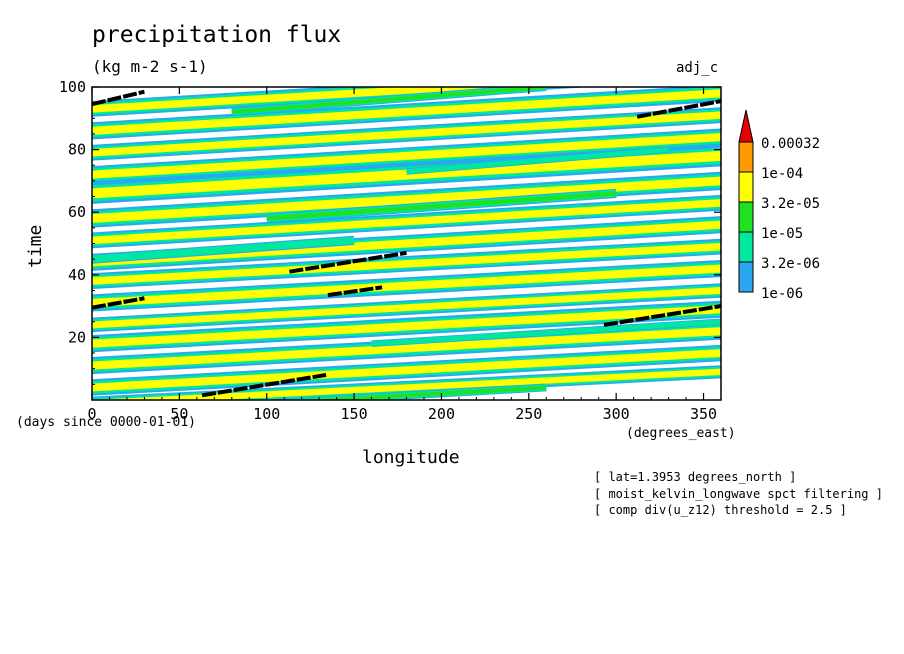 Image resolution: width=904 pixels, height=654 pixels. Describe the element at coordinates (738, 494) in the screenshot. I see `annotation-filtering: [ moist_kelvin_longwave spct filtering ]` at that location.